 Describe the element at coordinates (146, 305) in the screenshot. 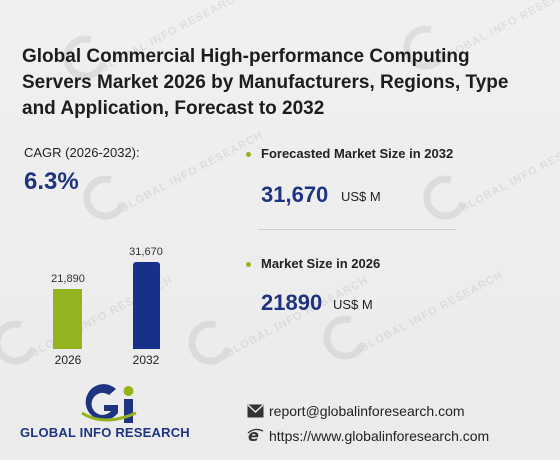

I see `bar-2032` at that location.